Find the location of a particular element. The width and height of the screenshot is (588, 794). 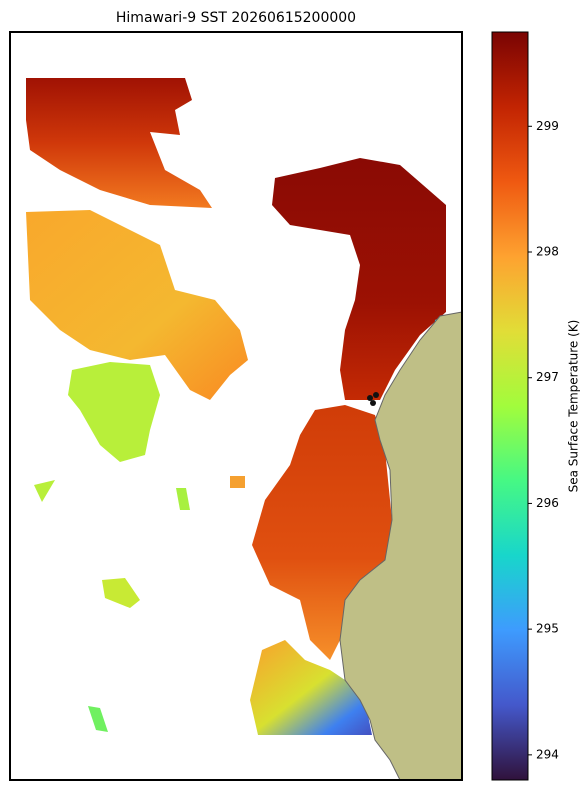

tick-label: 295 is located at coordinates (547, 629).